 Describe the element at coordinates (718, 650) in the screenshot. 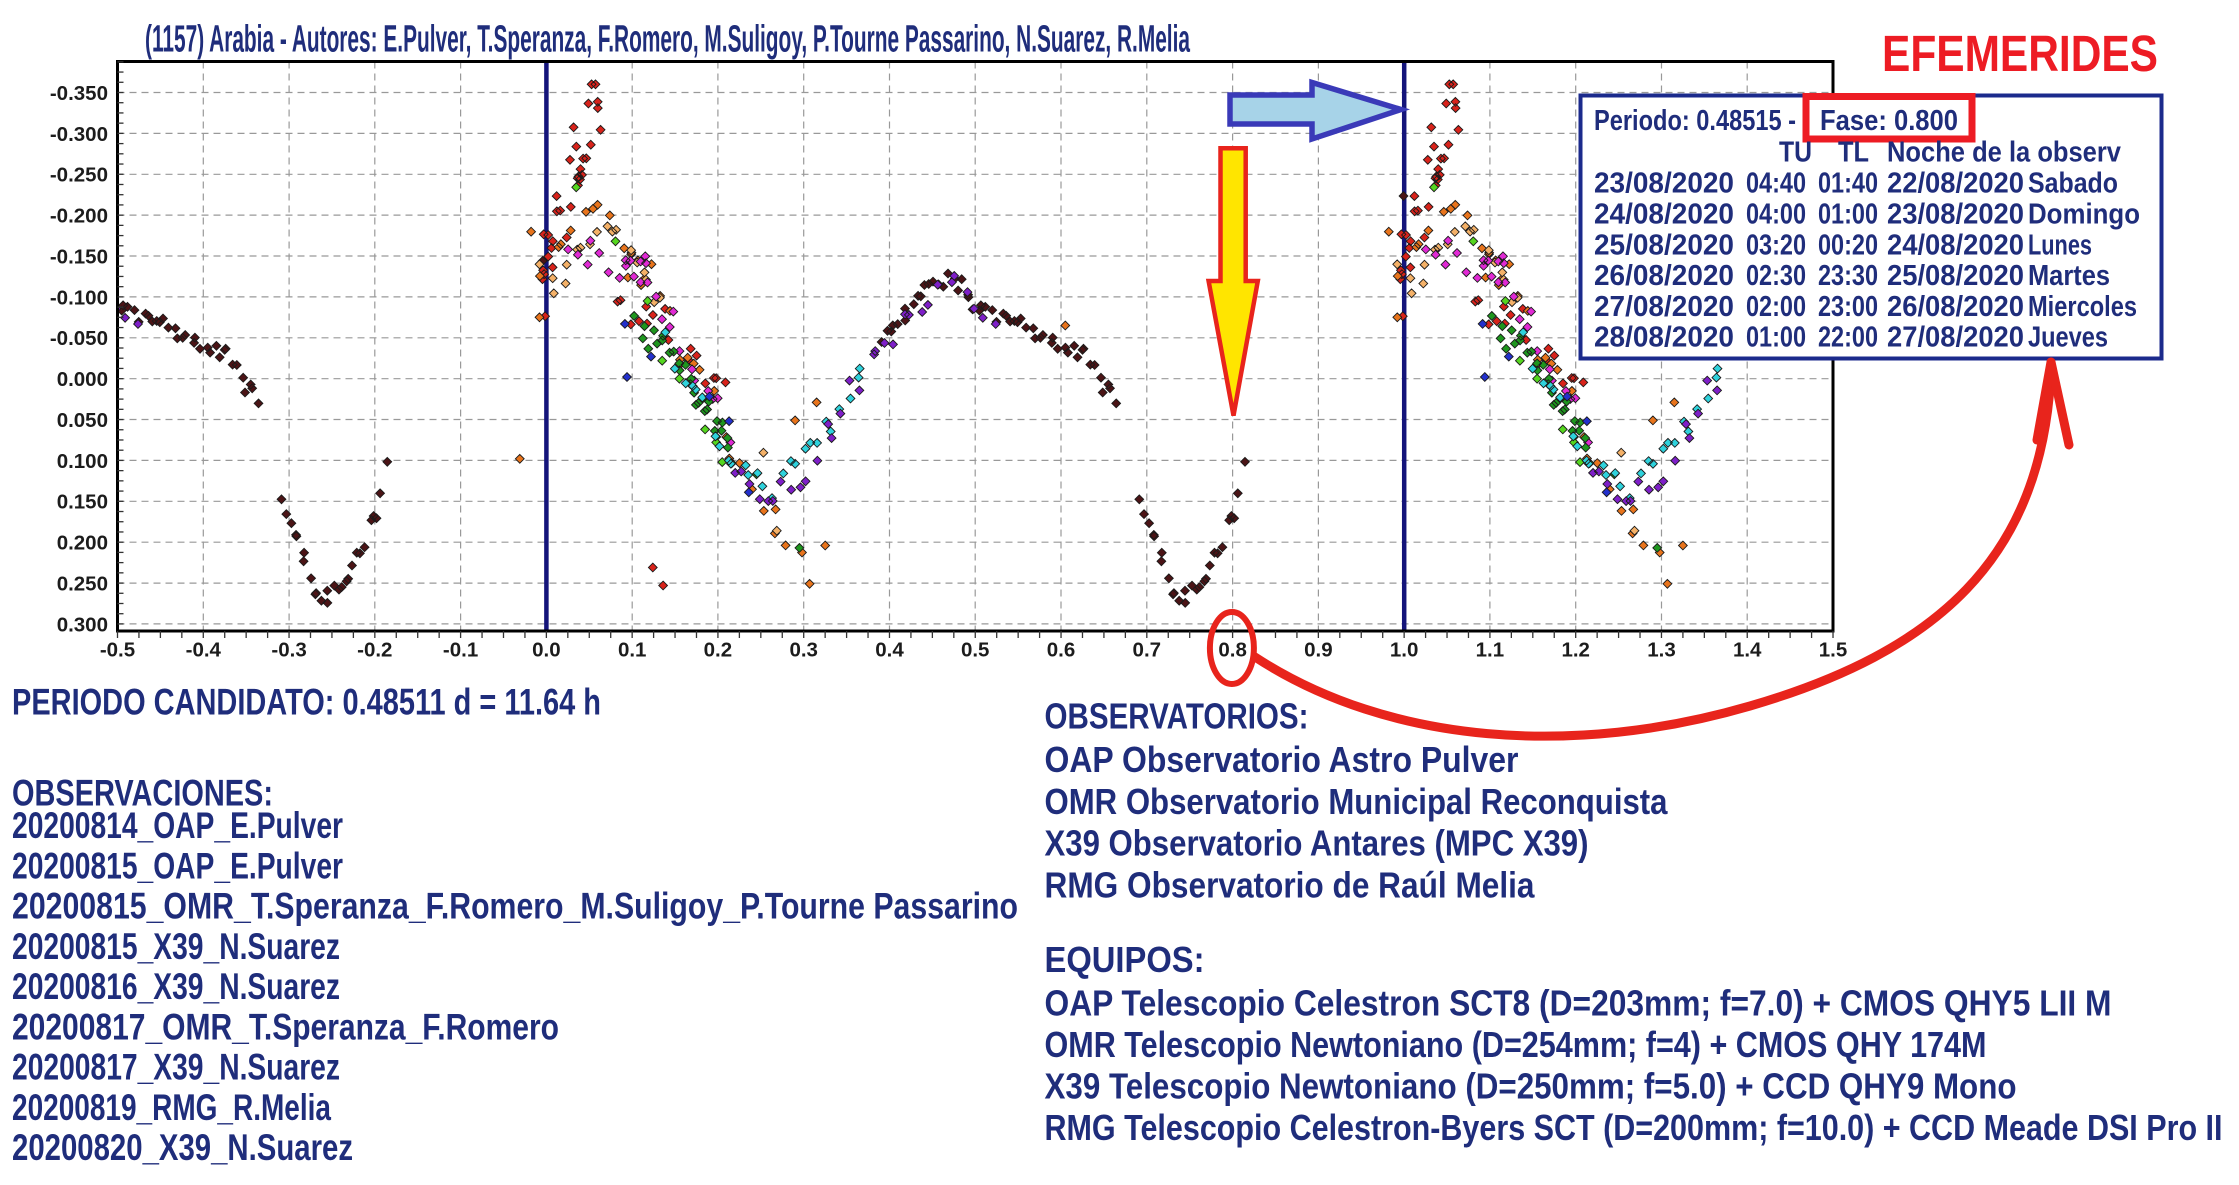

I see `svg-text: 0.2` at that location.